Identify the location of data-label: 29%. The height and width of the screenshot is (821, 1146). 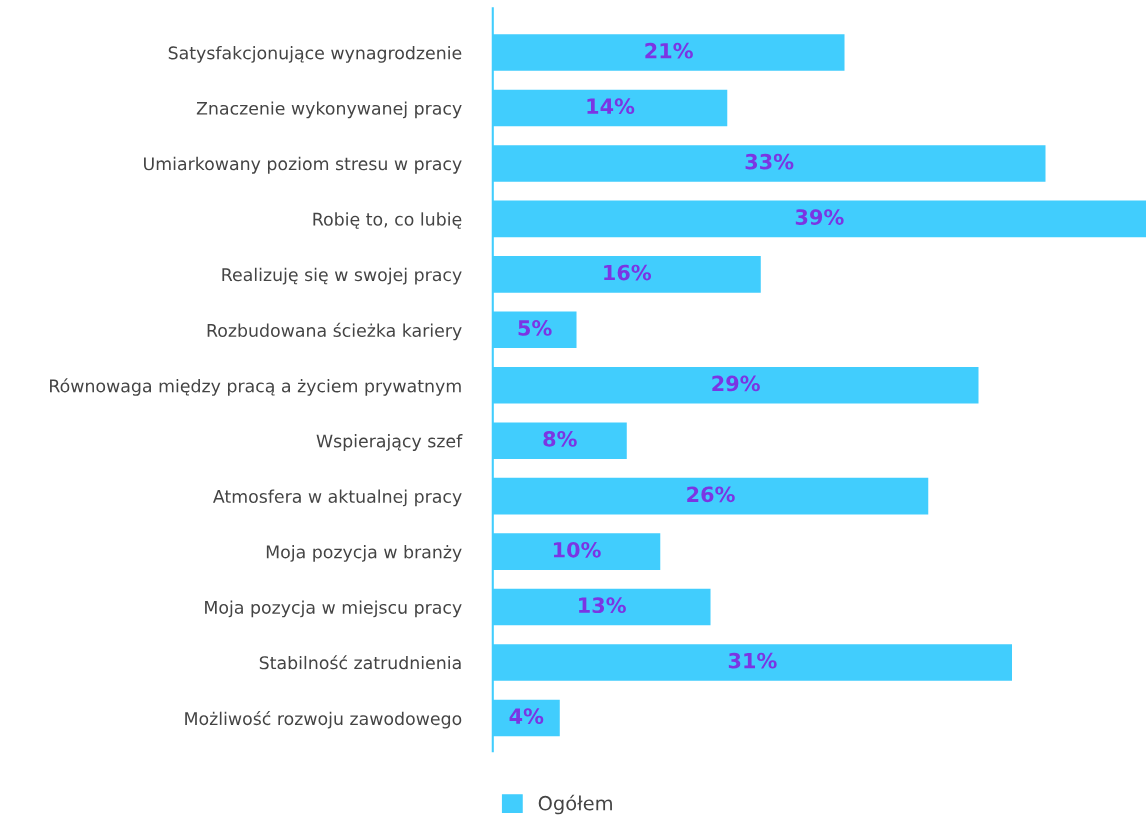
(736, 383).